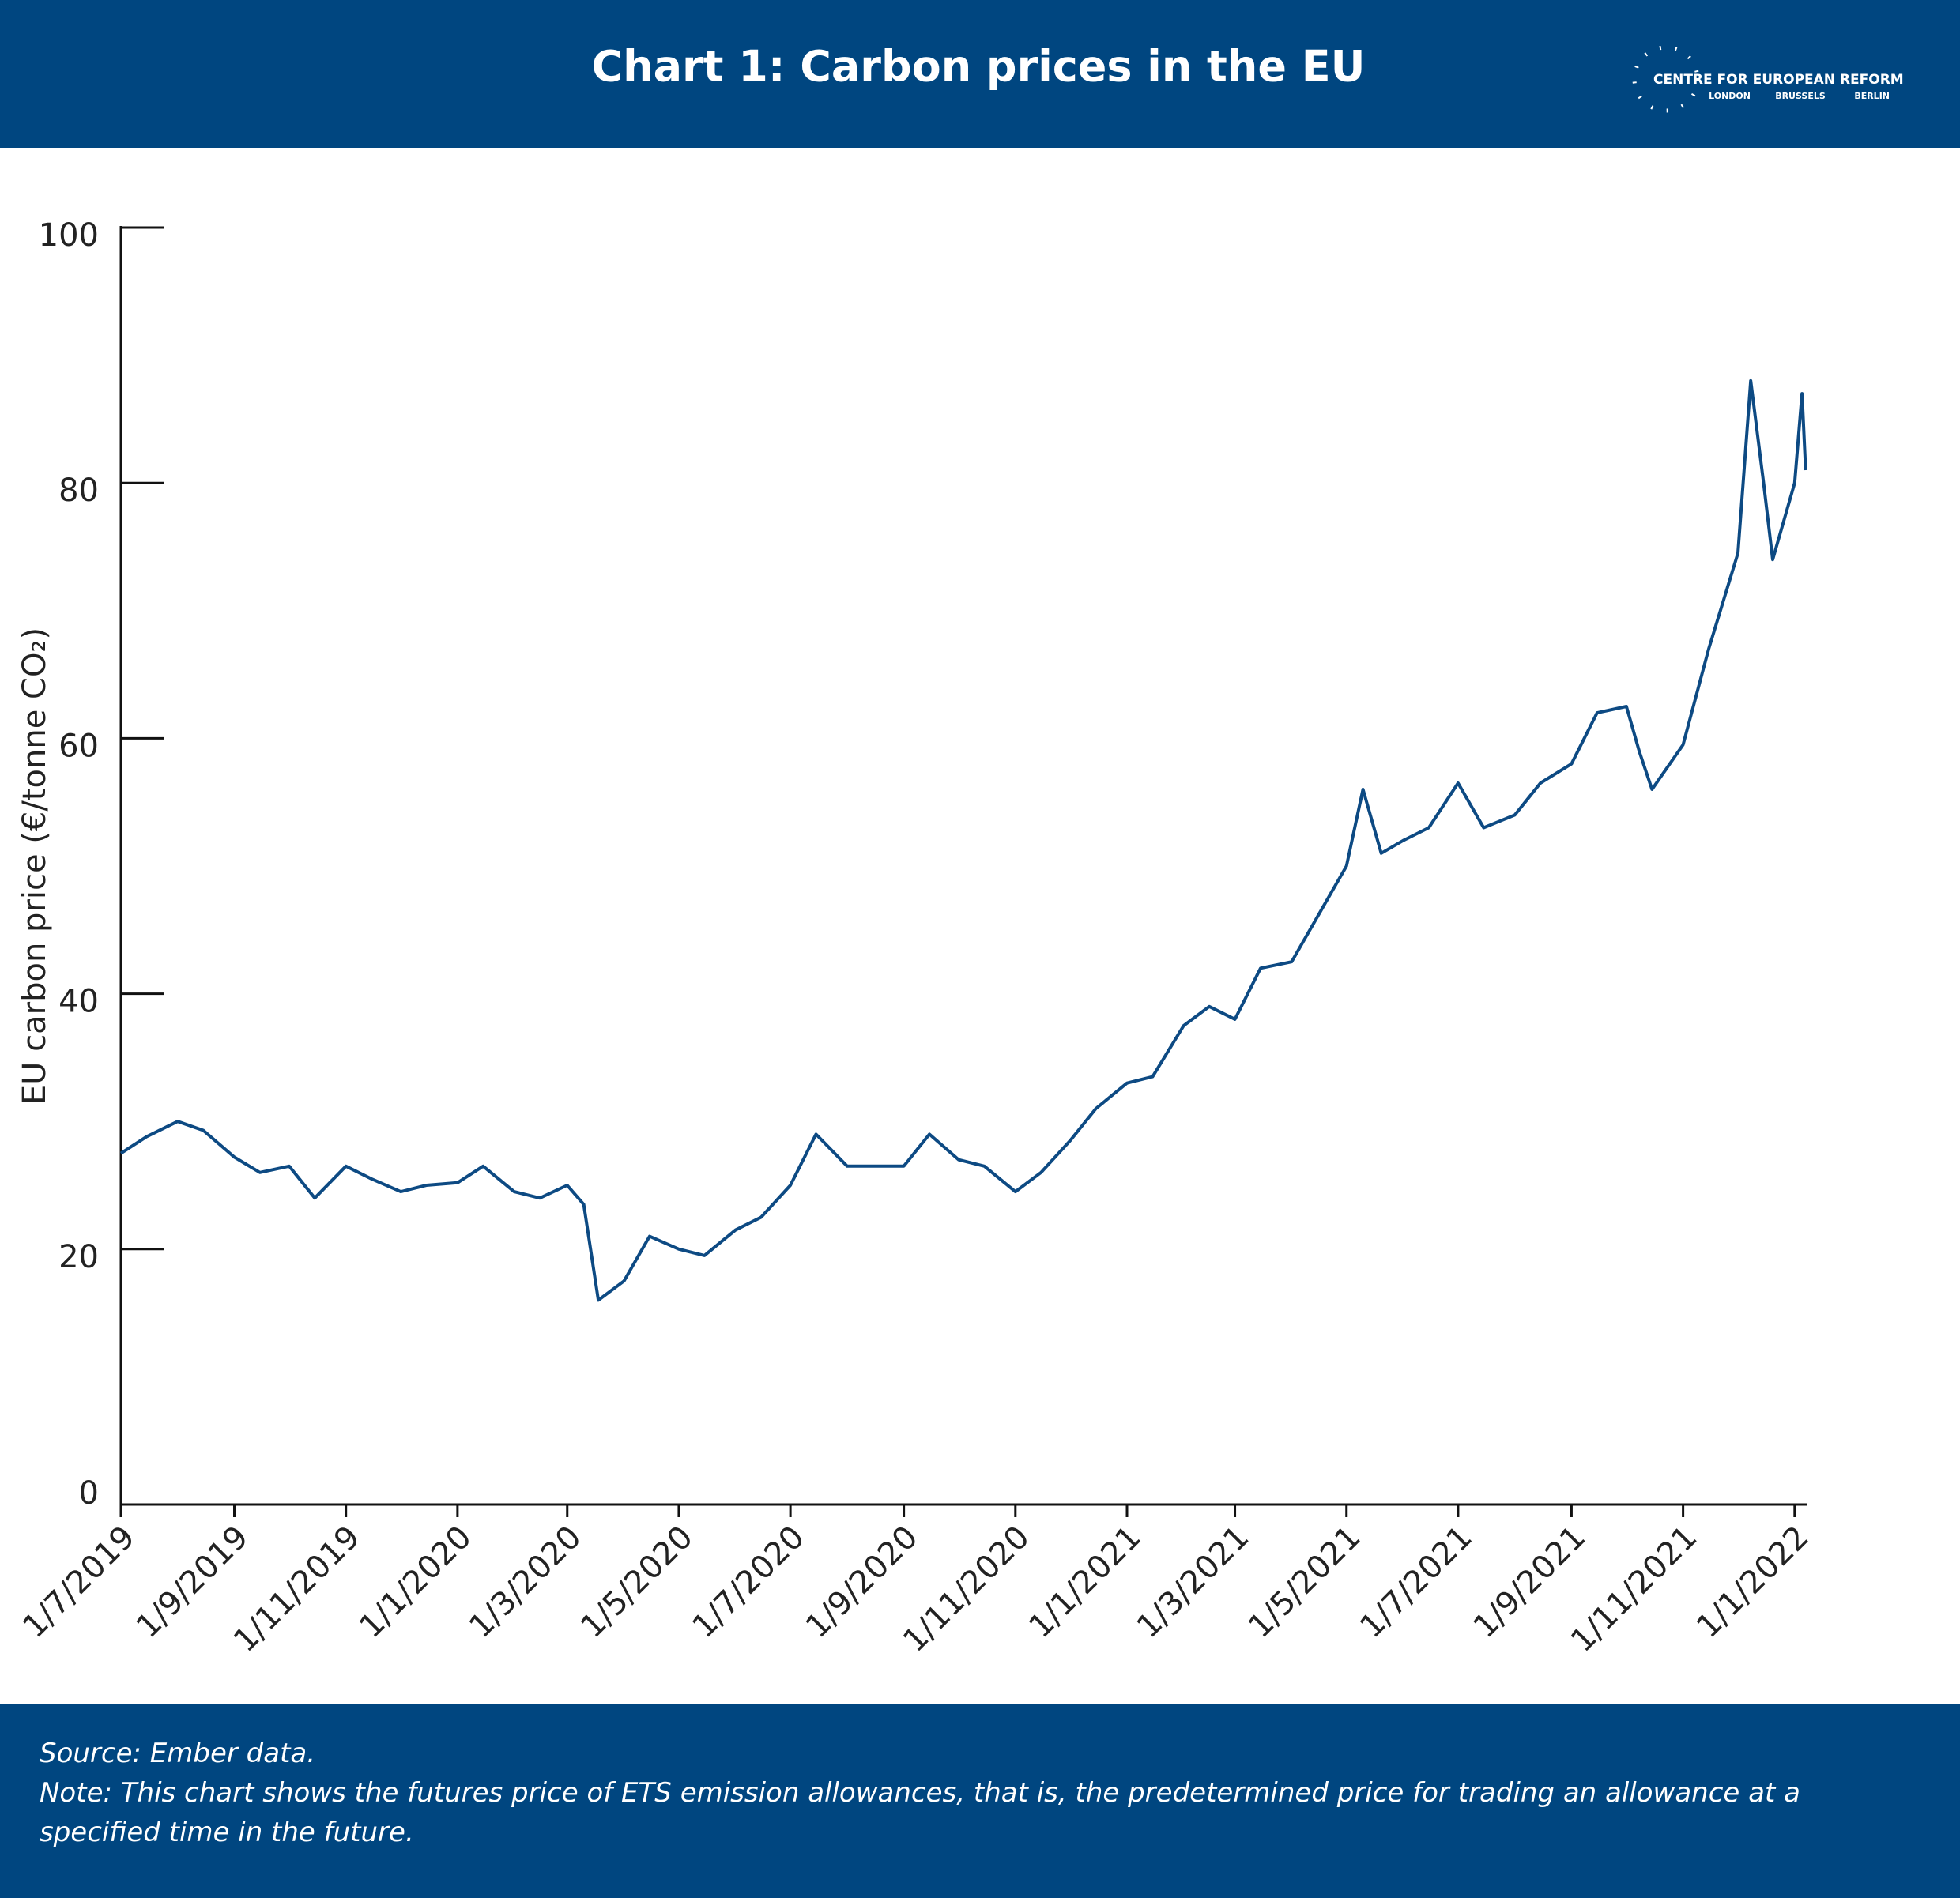  Describe the element at coordinates (1085, 1582) in the screenshot. I see `x-tick-label: 1/1/2021` at that location.